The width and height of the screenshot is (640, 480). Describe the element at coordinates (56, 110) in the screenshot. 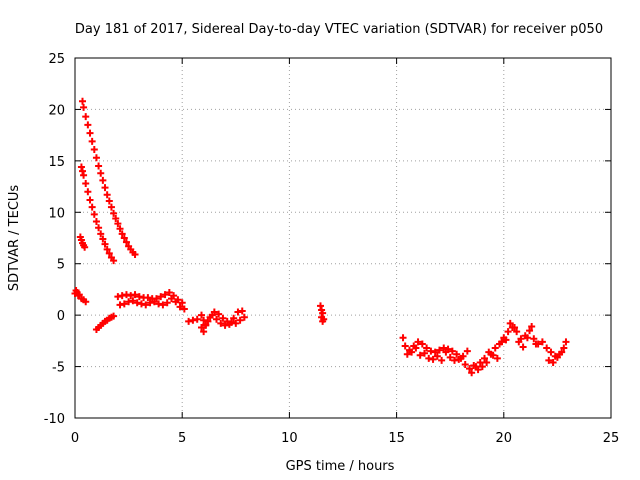

I see `y-tick-label: 20` at that location.